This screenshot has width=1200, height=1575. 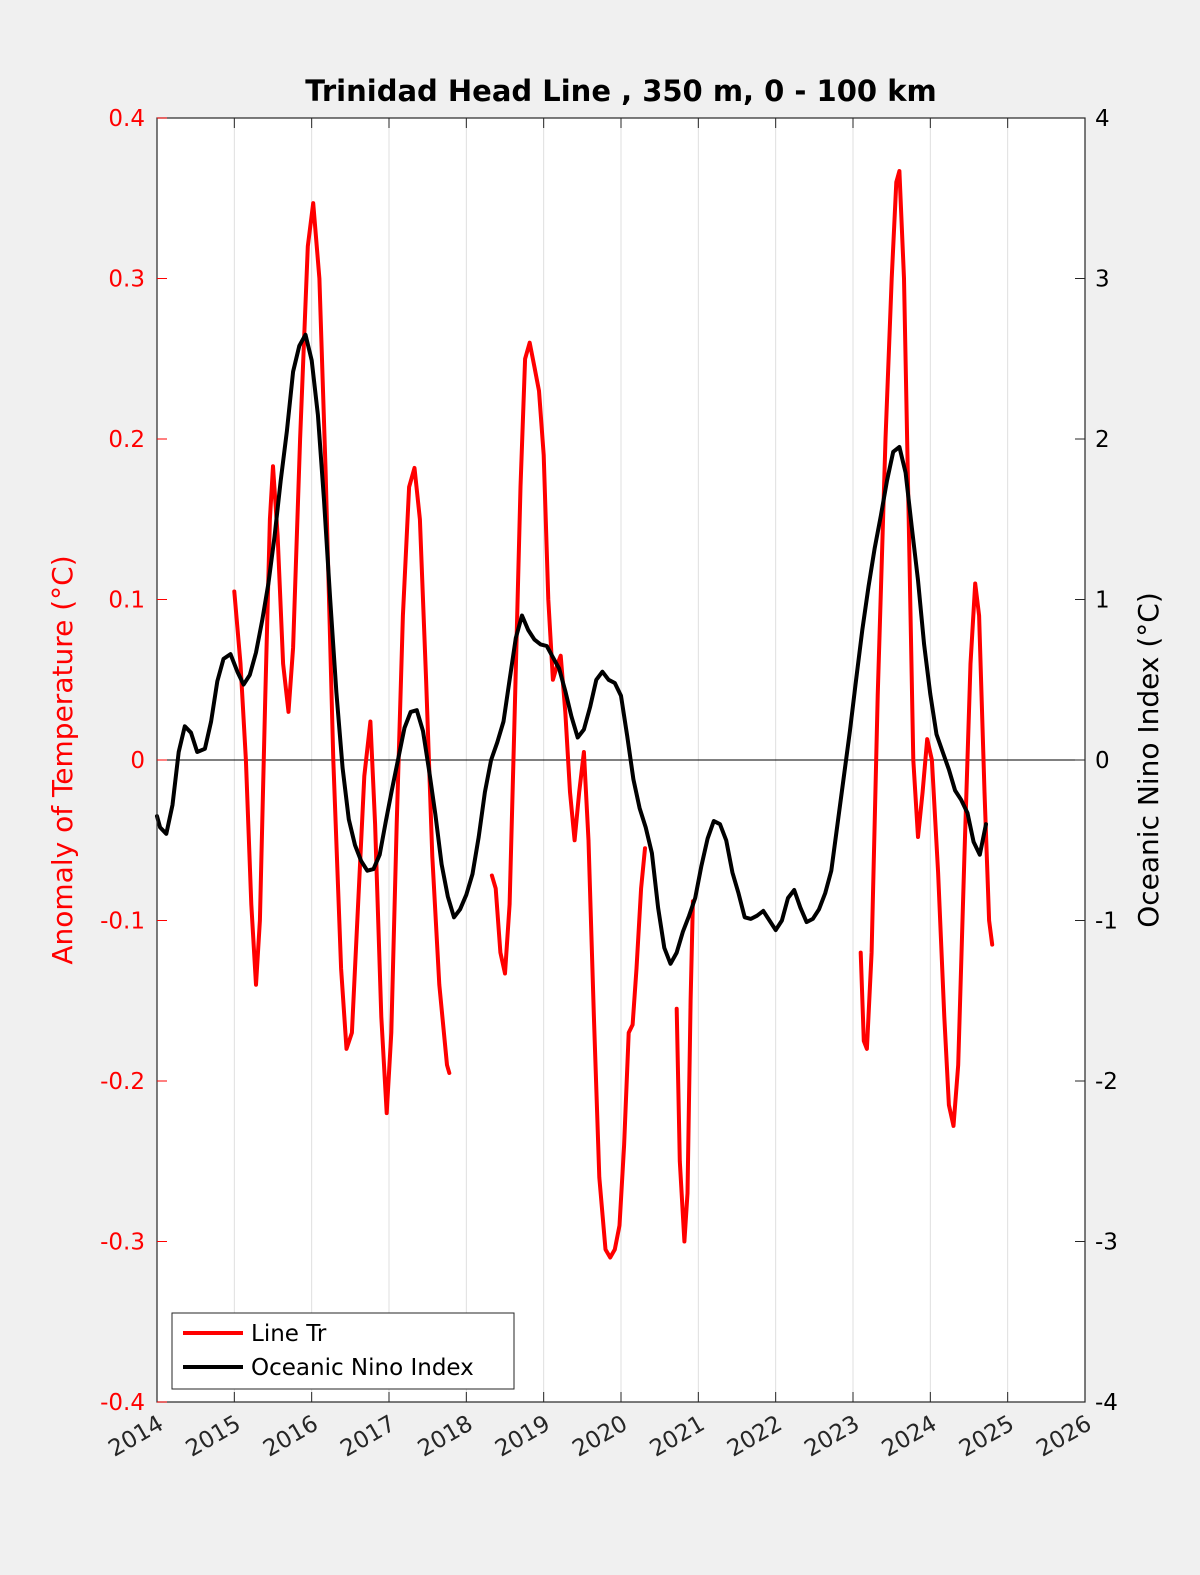 I want to click on y-right-tick-label: 2, so click(x=1102, y=440).